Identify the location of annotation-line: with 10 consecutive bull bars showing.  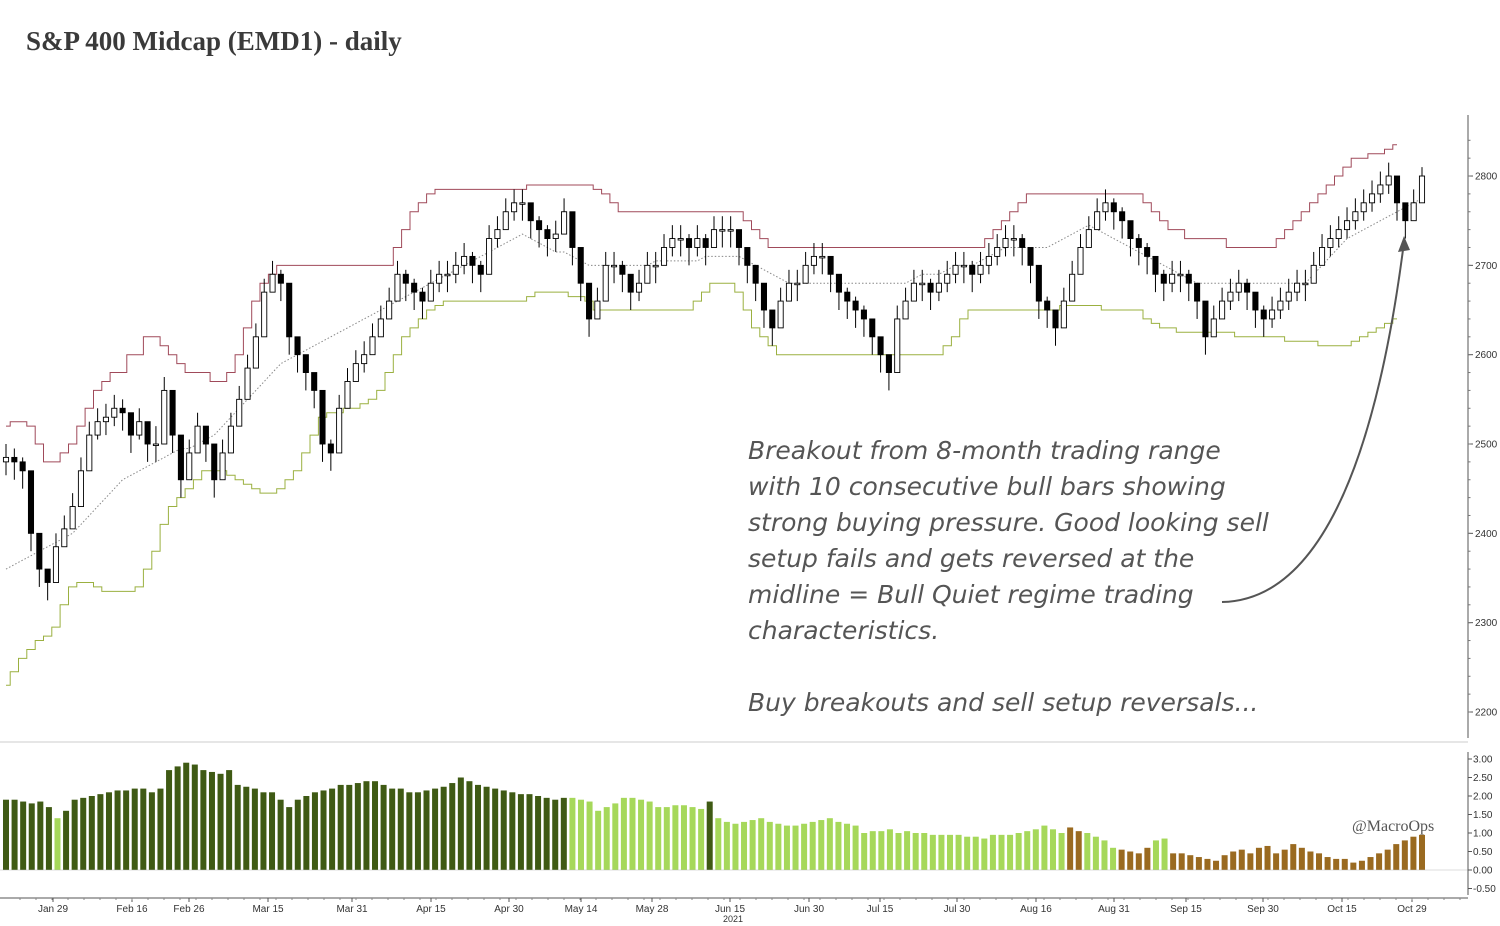
(987, 486).